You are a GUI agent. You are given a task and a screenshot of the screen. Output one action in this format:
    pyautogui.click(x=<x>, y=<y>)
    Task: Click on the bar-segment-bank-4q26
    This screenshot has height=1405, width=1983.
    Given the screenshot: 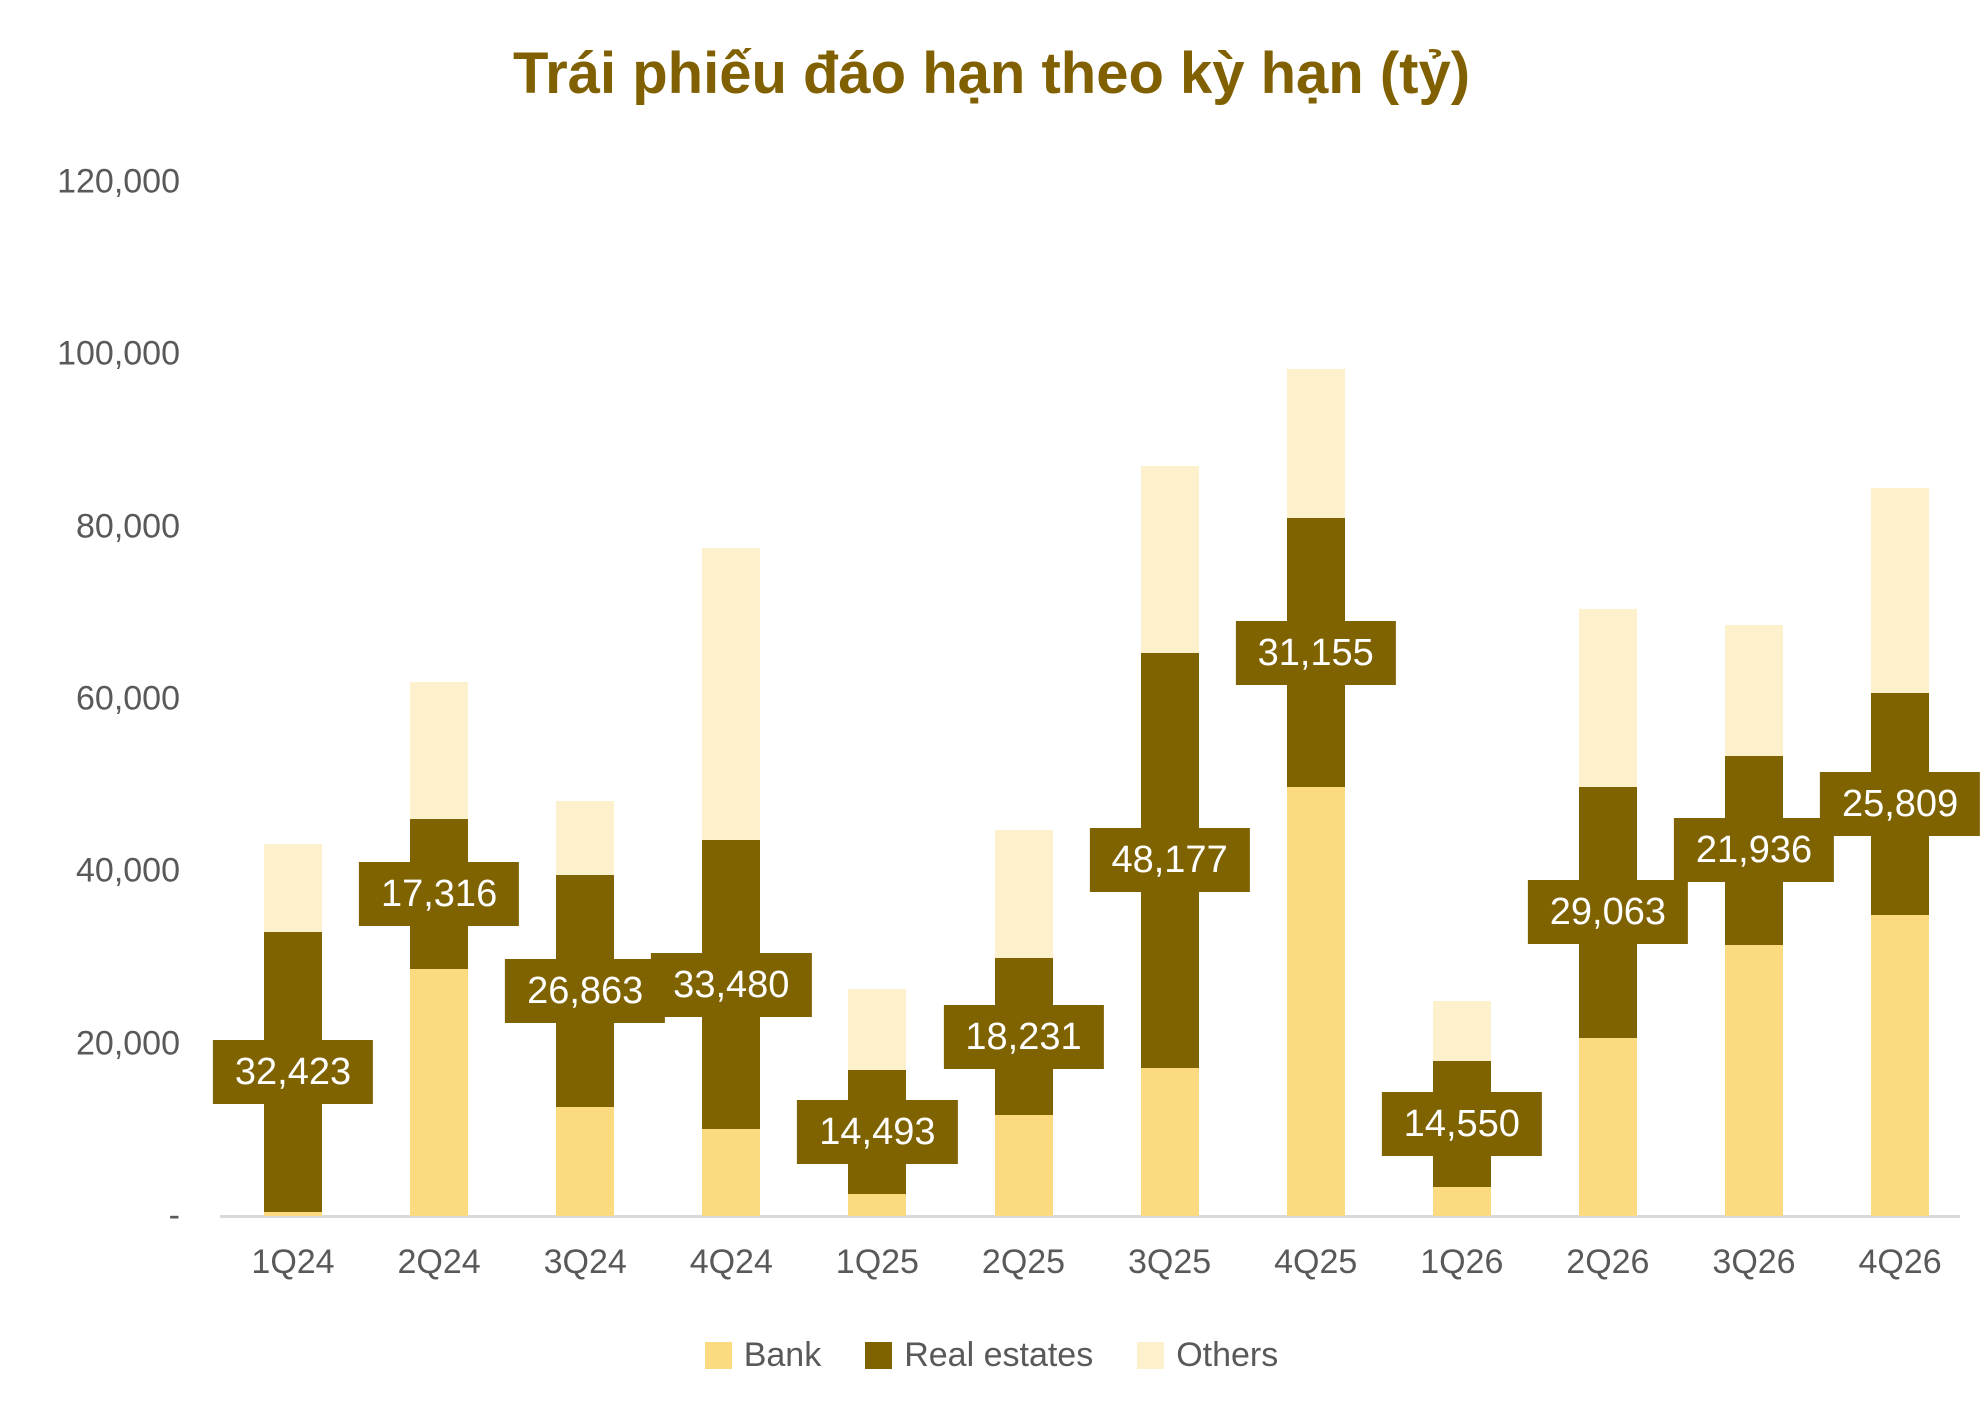 What is the action you would take?
    pyautogui.click(x=1900, y=1065)
    